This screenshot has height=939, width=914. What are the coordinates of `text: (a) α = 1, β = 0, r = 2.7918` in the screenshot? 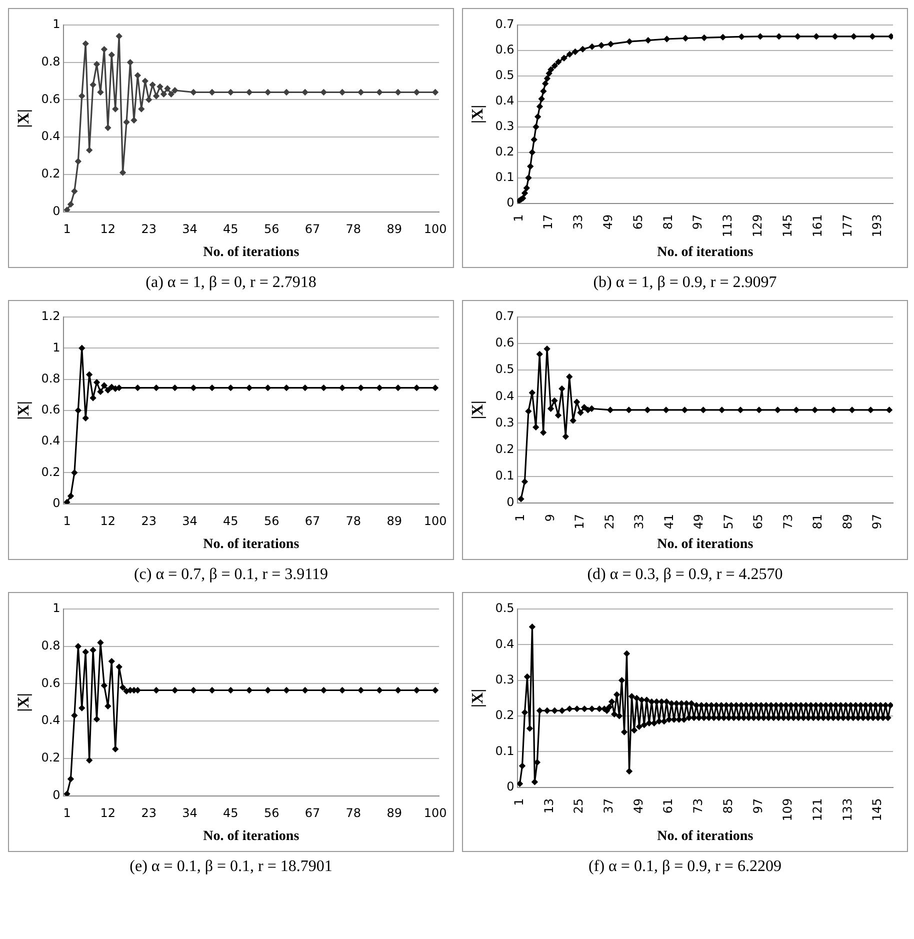 It's located at (231, 283).